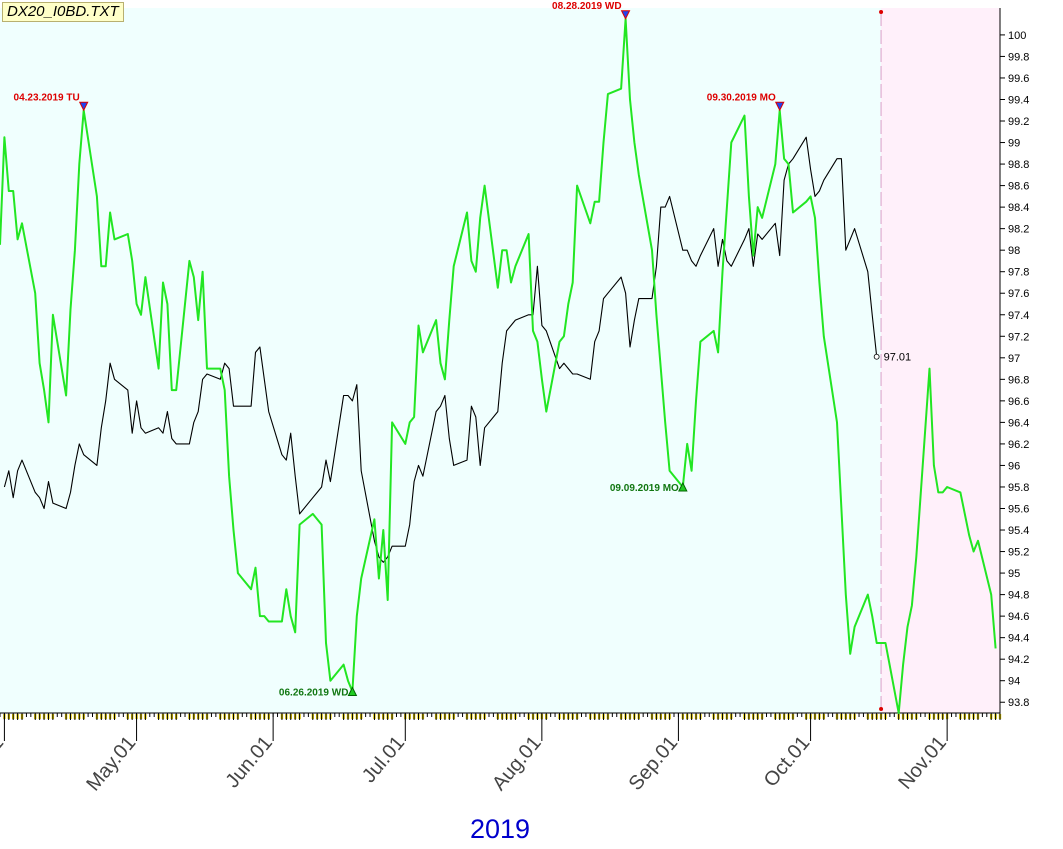 This screenshot has width=1063, height=849. I want to click on y-tick-label: 94.4, so click(1018, 639).